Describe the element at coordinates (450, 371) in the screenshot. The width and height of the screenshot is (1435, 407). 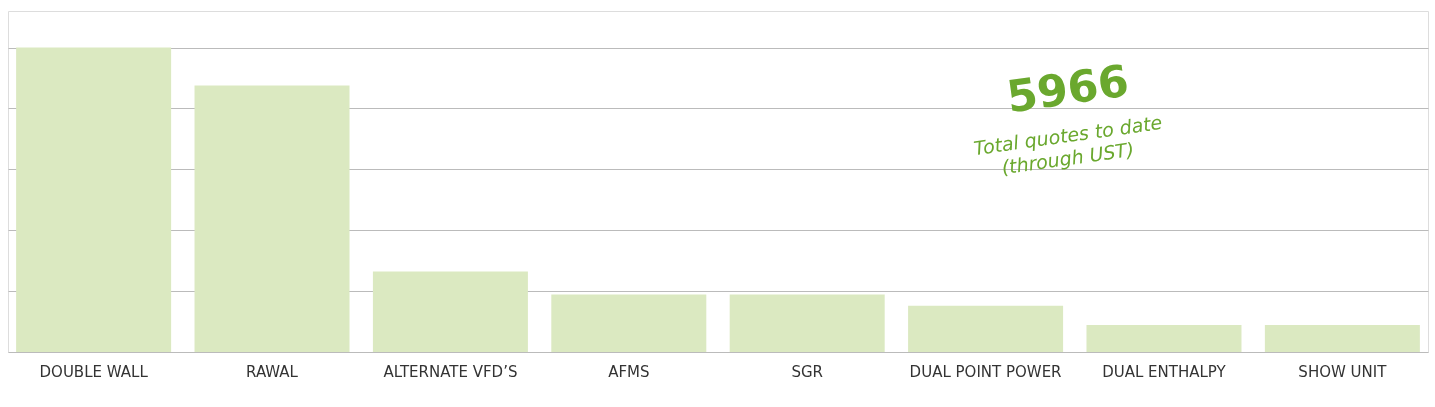
I see `x-tick-label: ALTERNATE VFD’S` at that location.